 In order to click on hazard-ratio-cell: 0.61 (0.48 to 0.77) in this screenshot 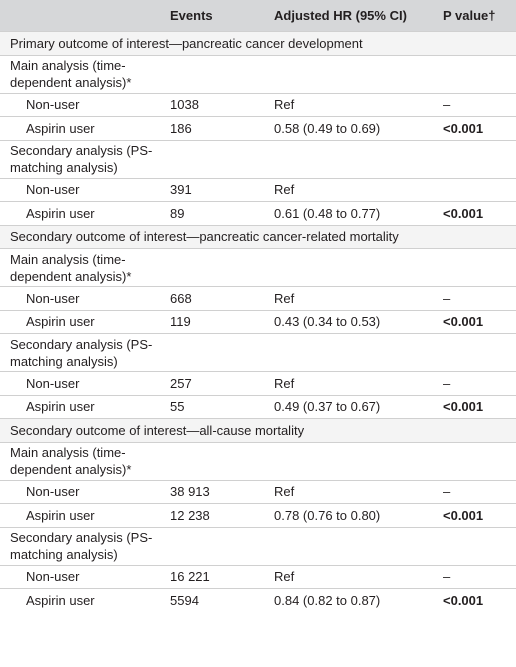, I will do `click(351, 213)`.